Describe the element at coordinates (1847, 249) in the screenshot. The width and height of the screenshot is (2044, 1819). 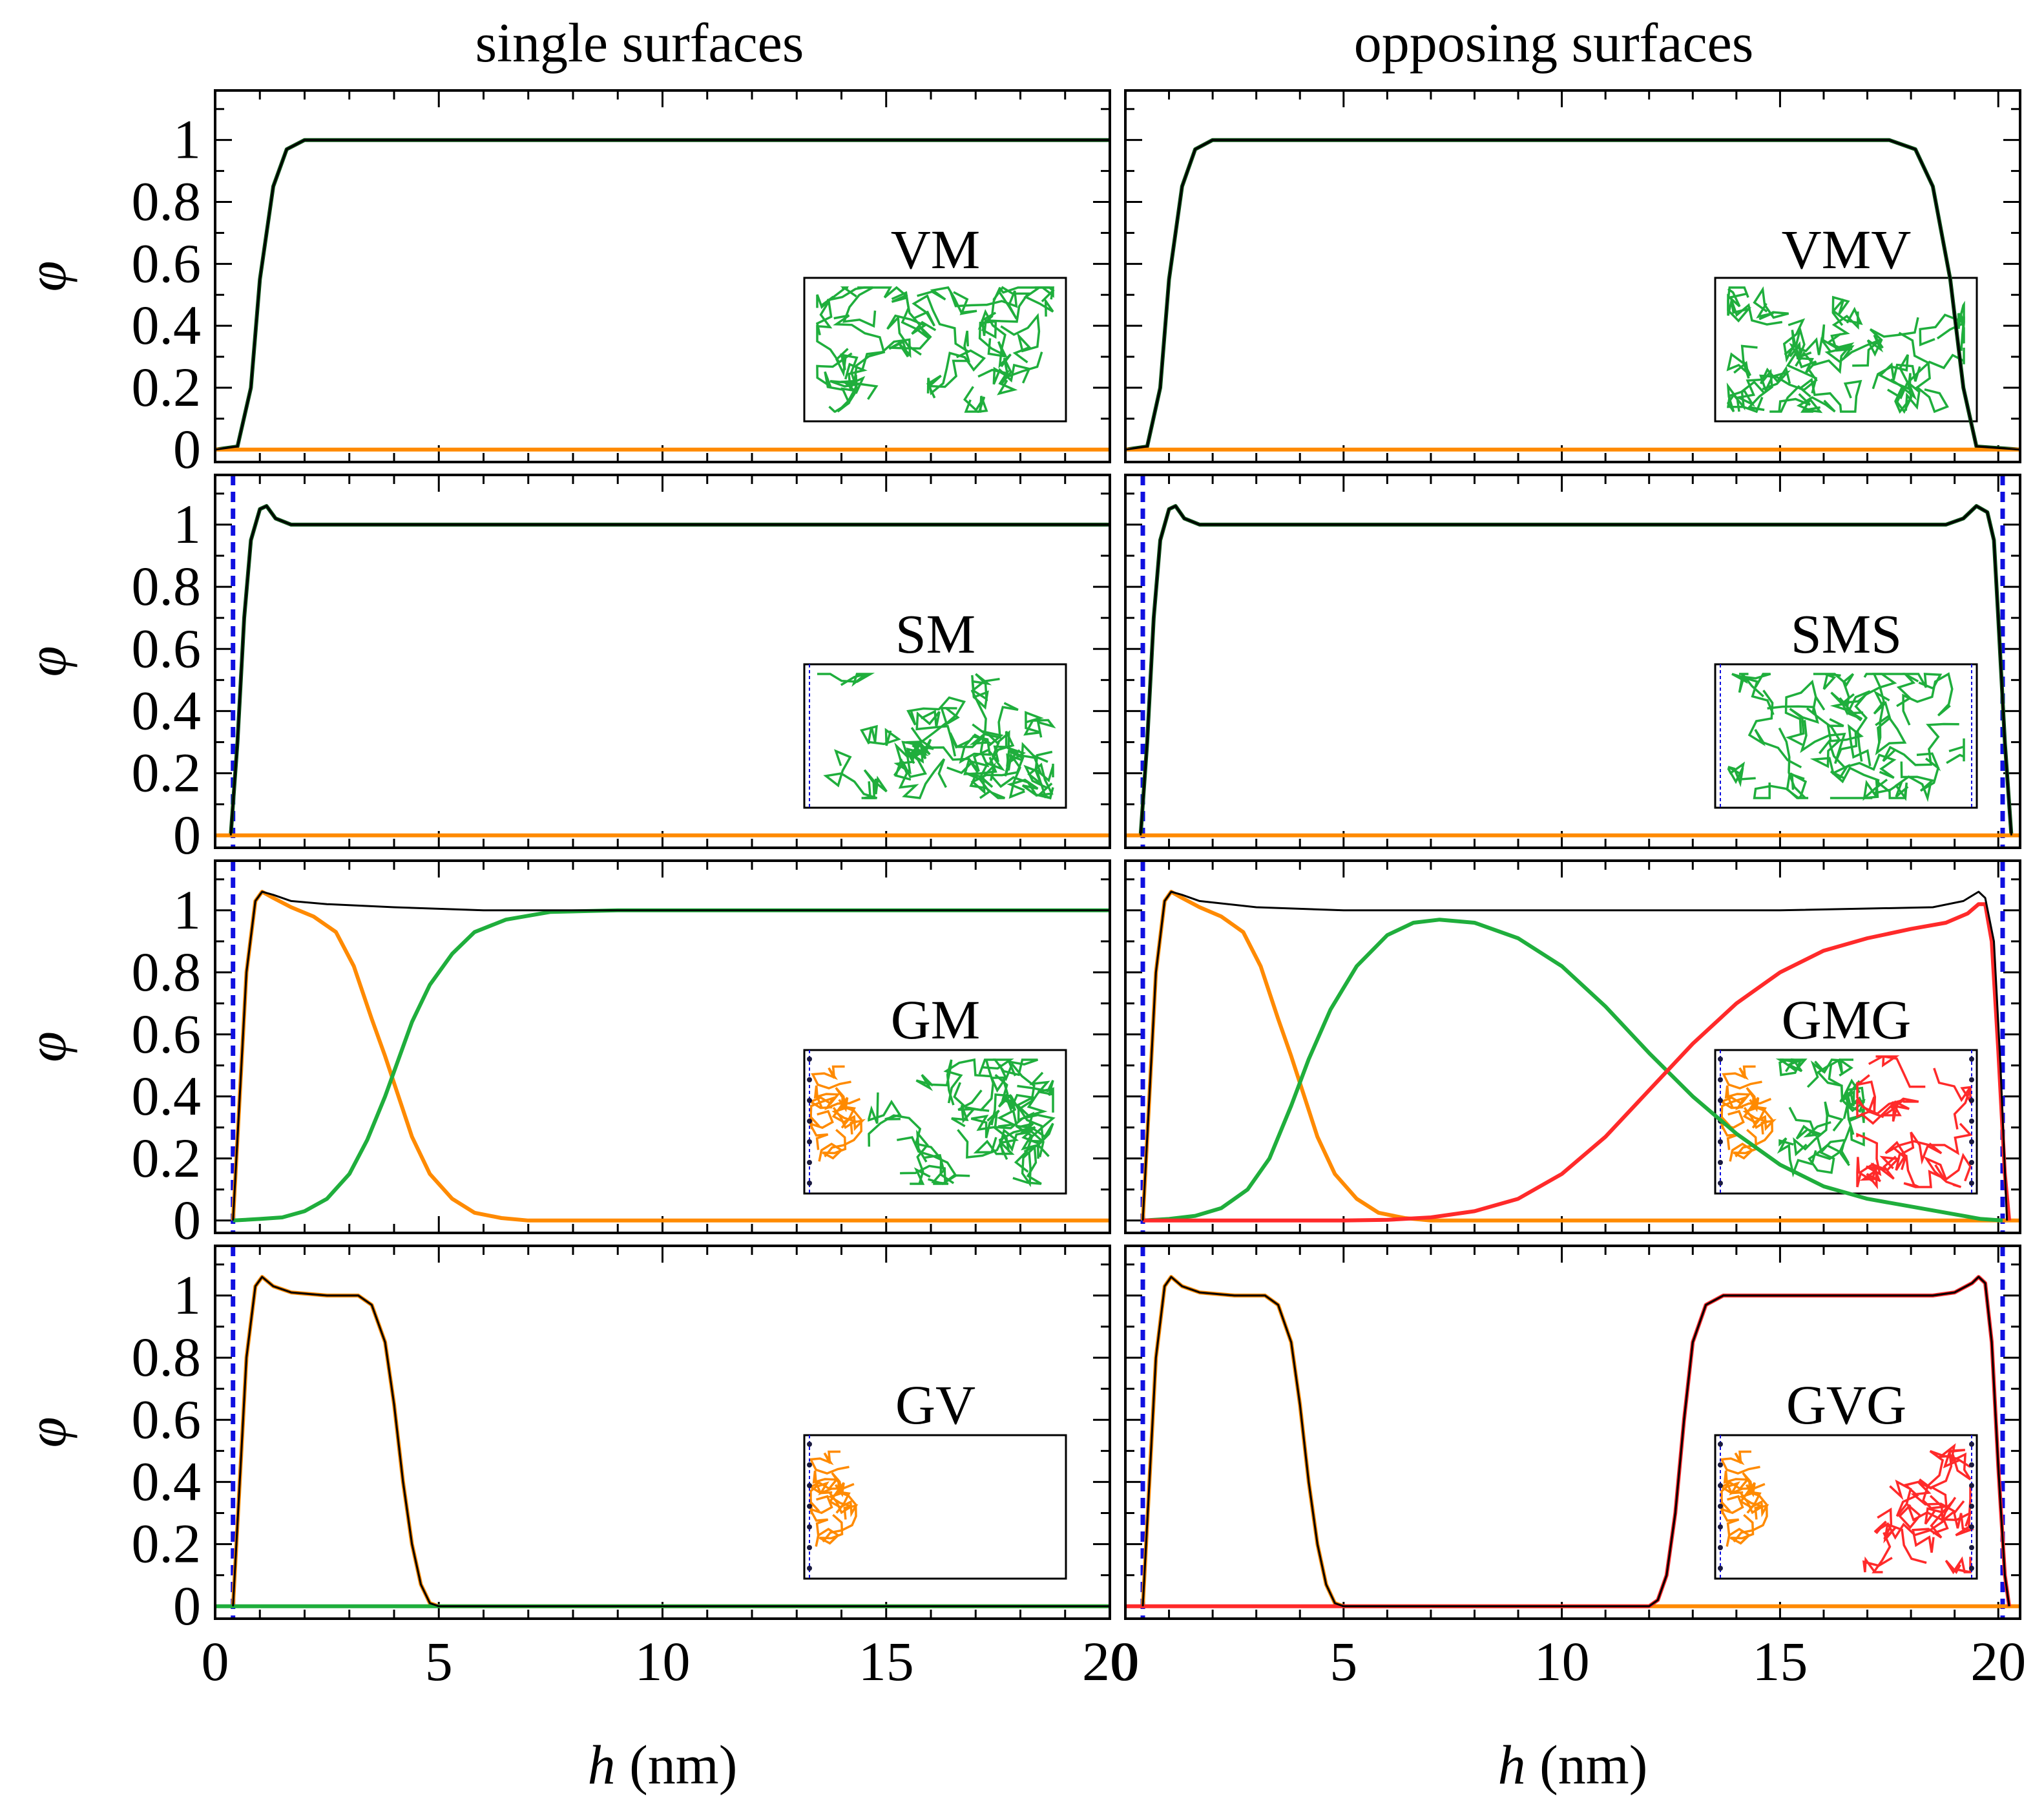
I see `panel-label: VMV` at that location.